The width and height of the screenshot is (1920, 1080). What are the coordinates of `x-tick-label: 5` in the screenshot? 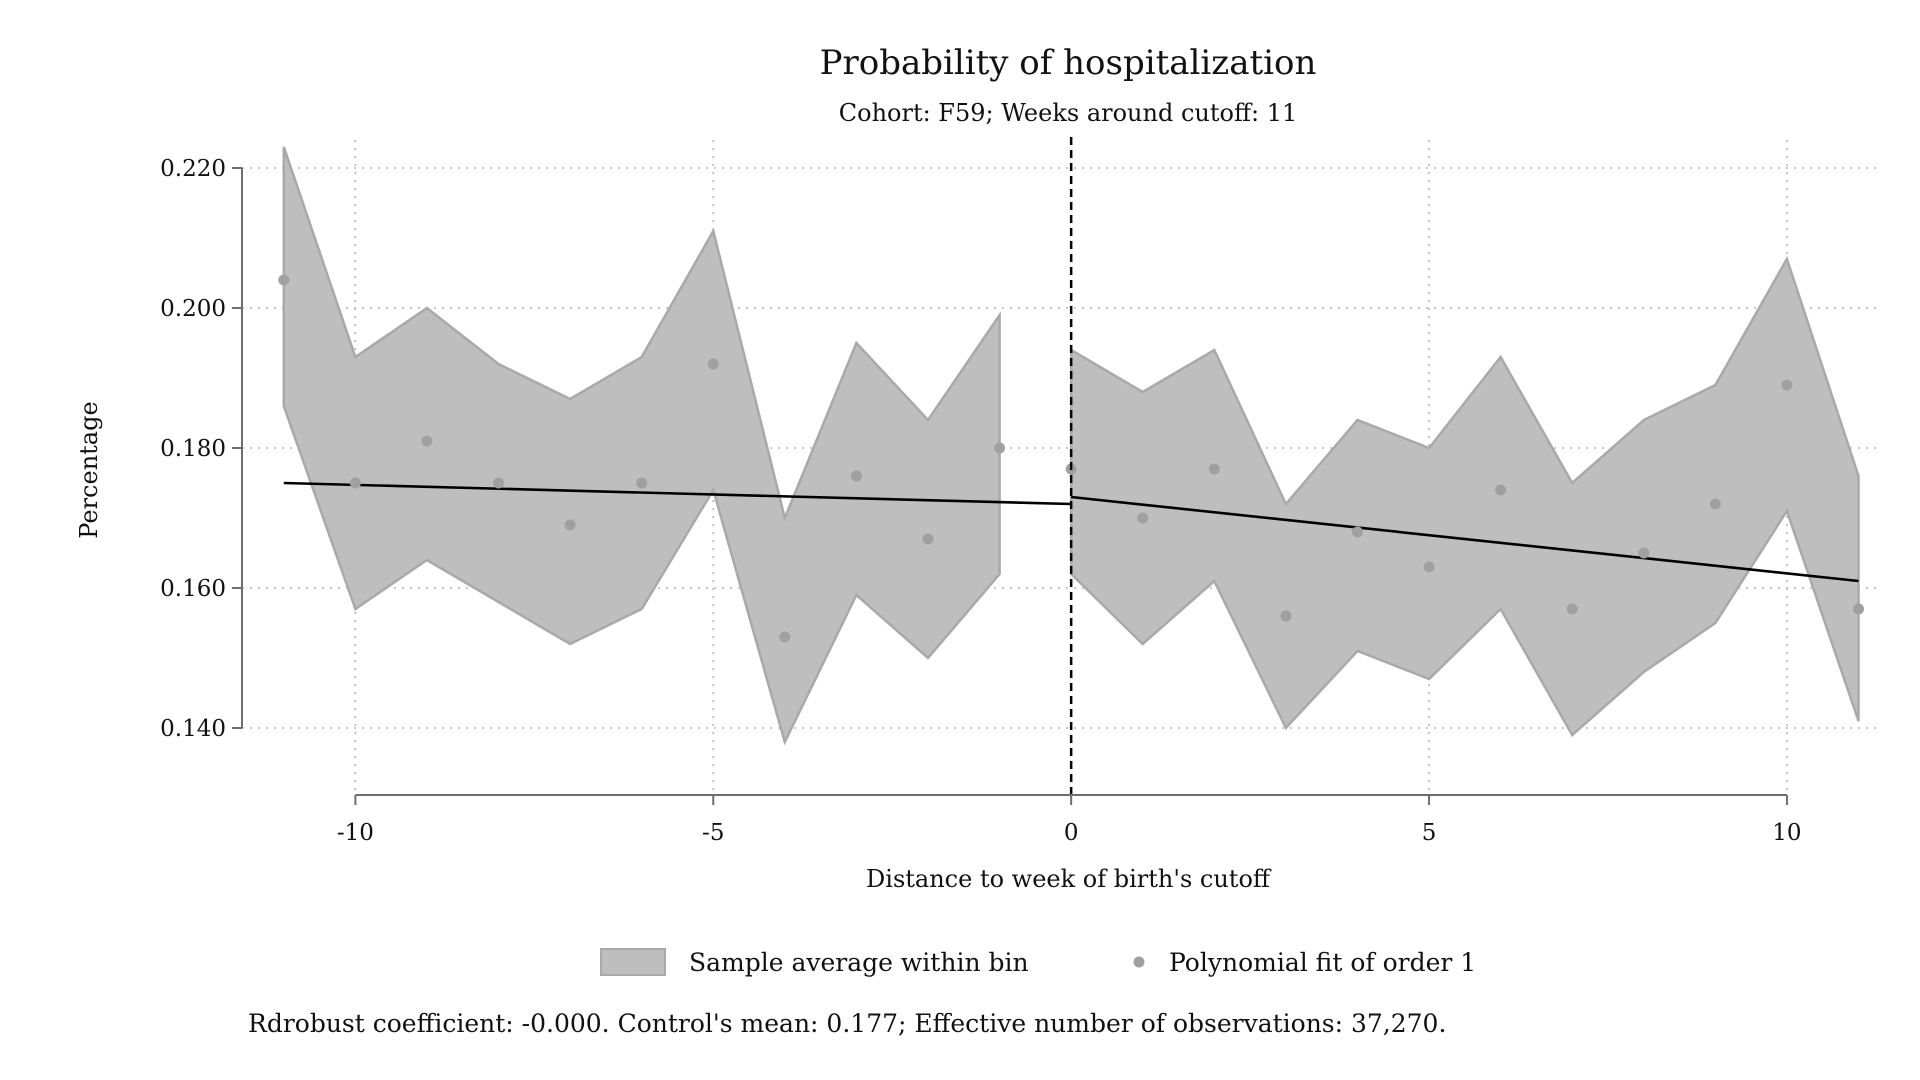 It's located at (1429, 833).